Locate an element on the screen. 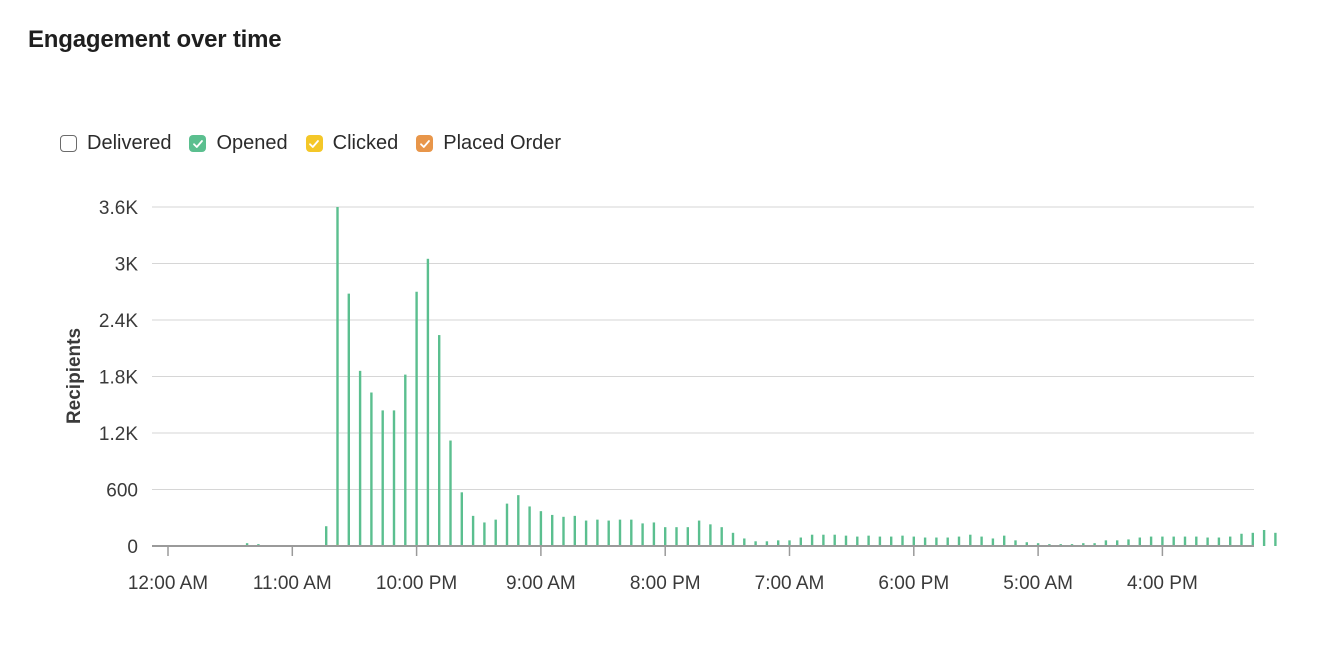 The width and height of the screenshot is (1338, 648). legend-item-clicked: Clicked is located at coordinates (352, 143).